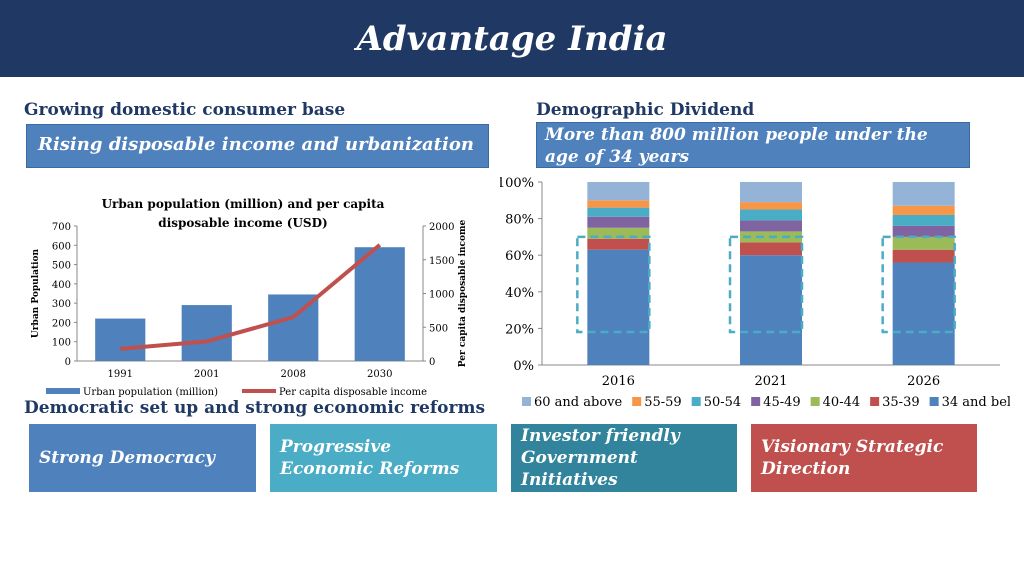 The width and height of the screenshot is (1024, 576). What do you see at coordinates (61, 266) in the screenshot?
I see `y-tick-label: 500` at bounding box center [61, 266].